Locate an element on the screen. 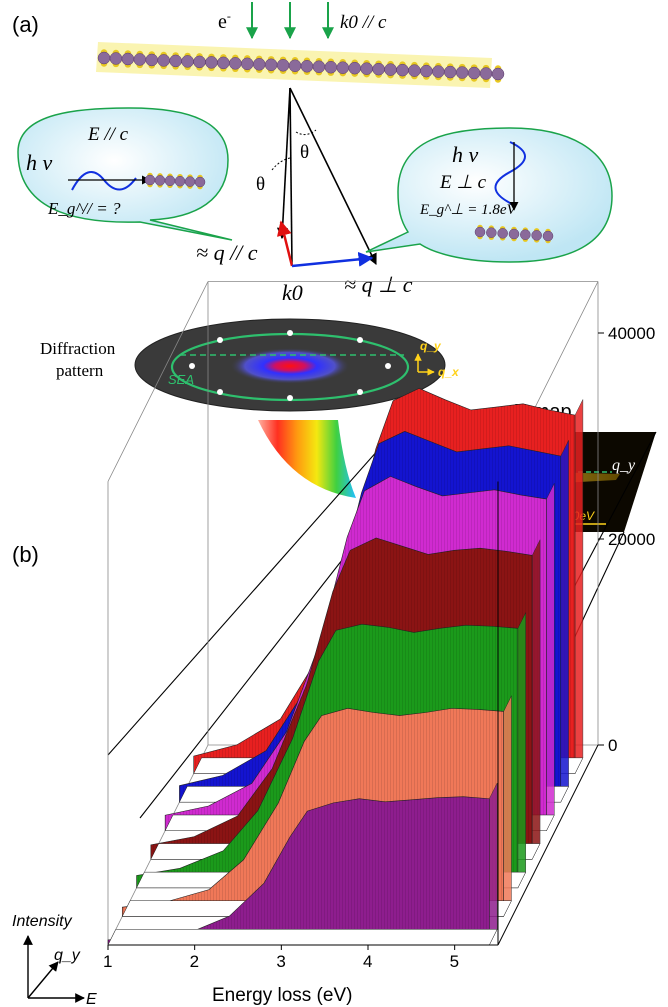 This screenshot has width=668, height=1007. z-tick-label: 0 is located at coordinates (612, 745).